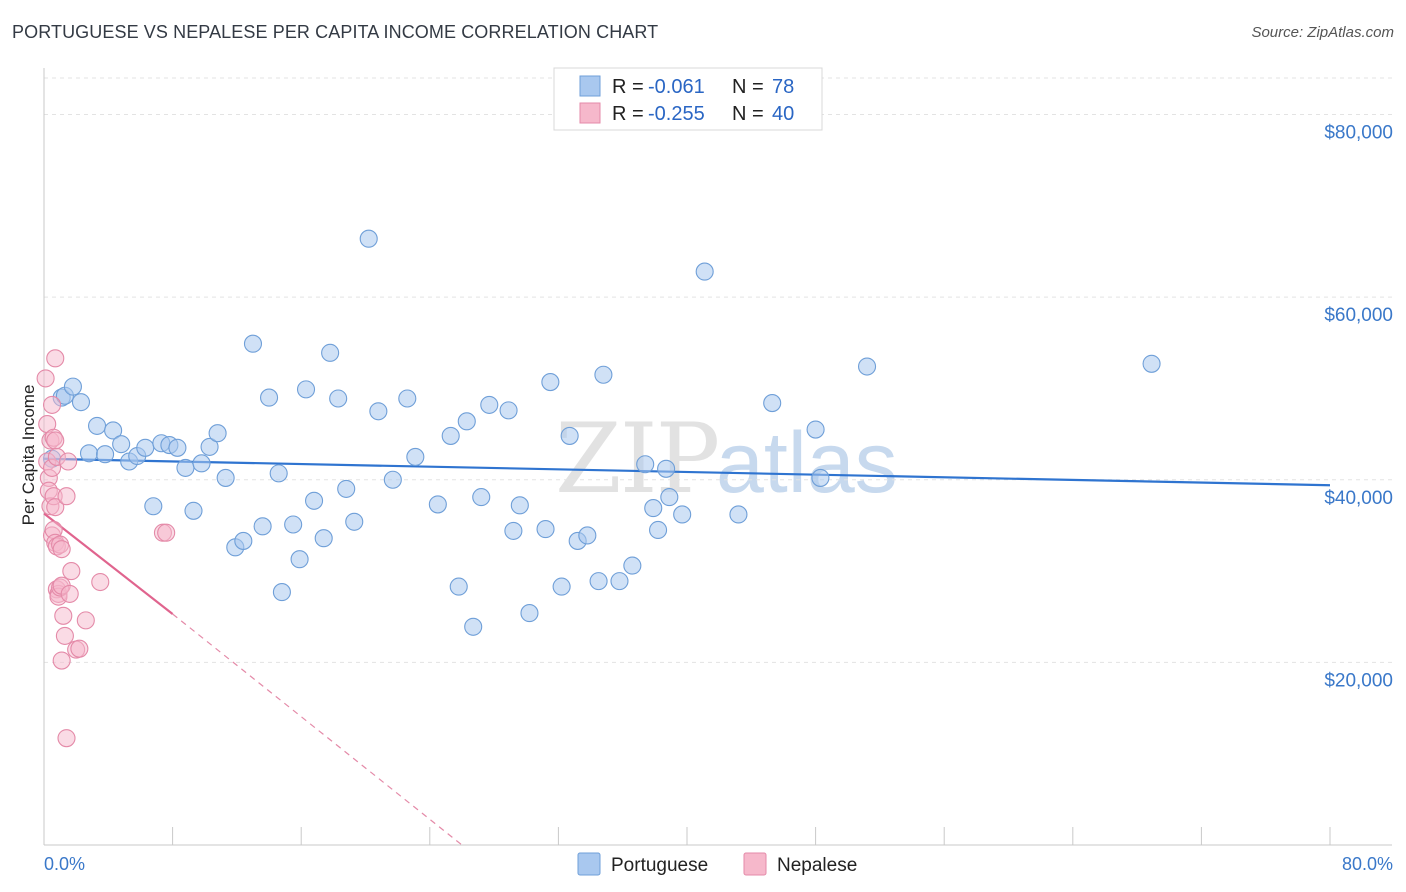  What do you see at coordinates (1358, 315) in the screenshot?
I see `y-tick-label: $60,000` at bounding box center [1358, 315].